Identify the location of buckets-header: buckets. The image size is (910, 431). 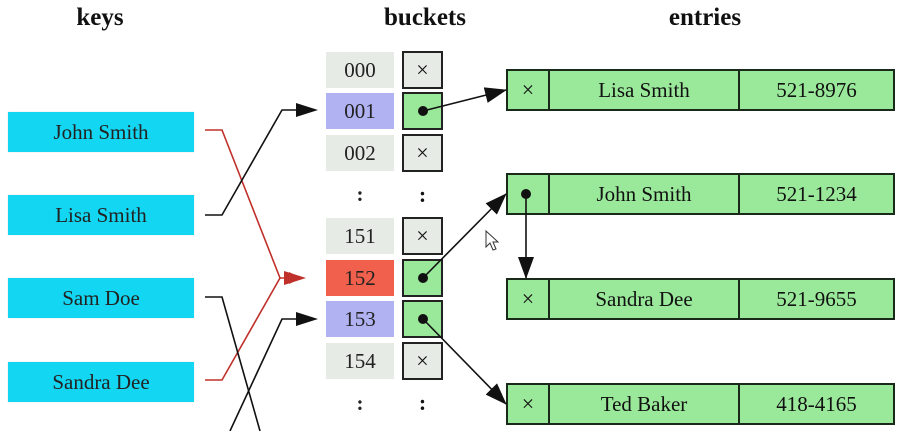
(425, 17).